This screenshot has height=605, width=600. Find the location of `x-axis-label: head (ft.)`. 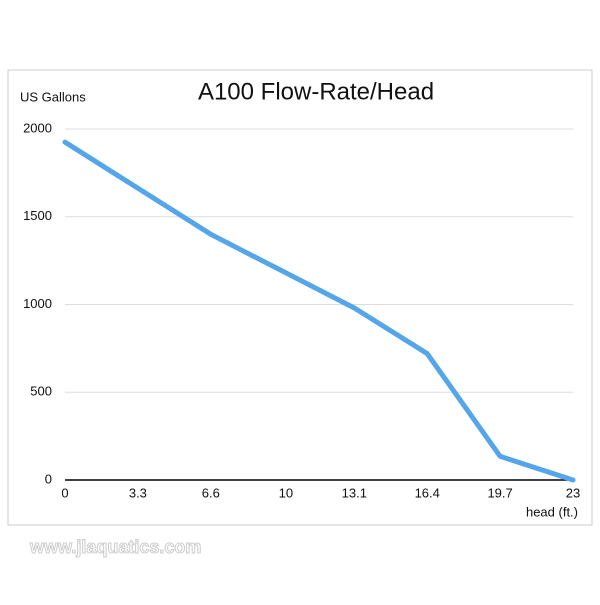

x-axis-label: head (ft.) is located at coordinates (552, 511).